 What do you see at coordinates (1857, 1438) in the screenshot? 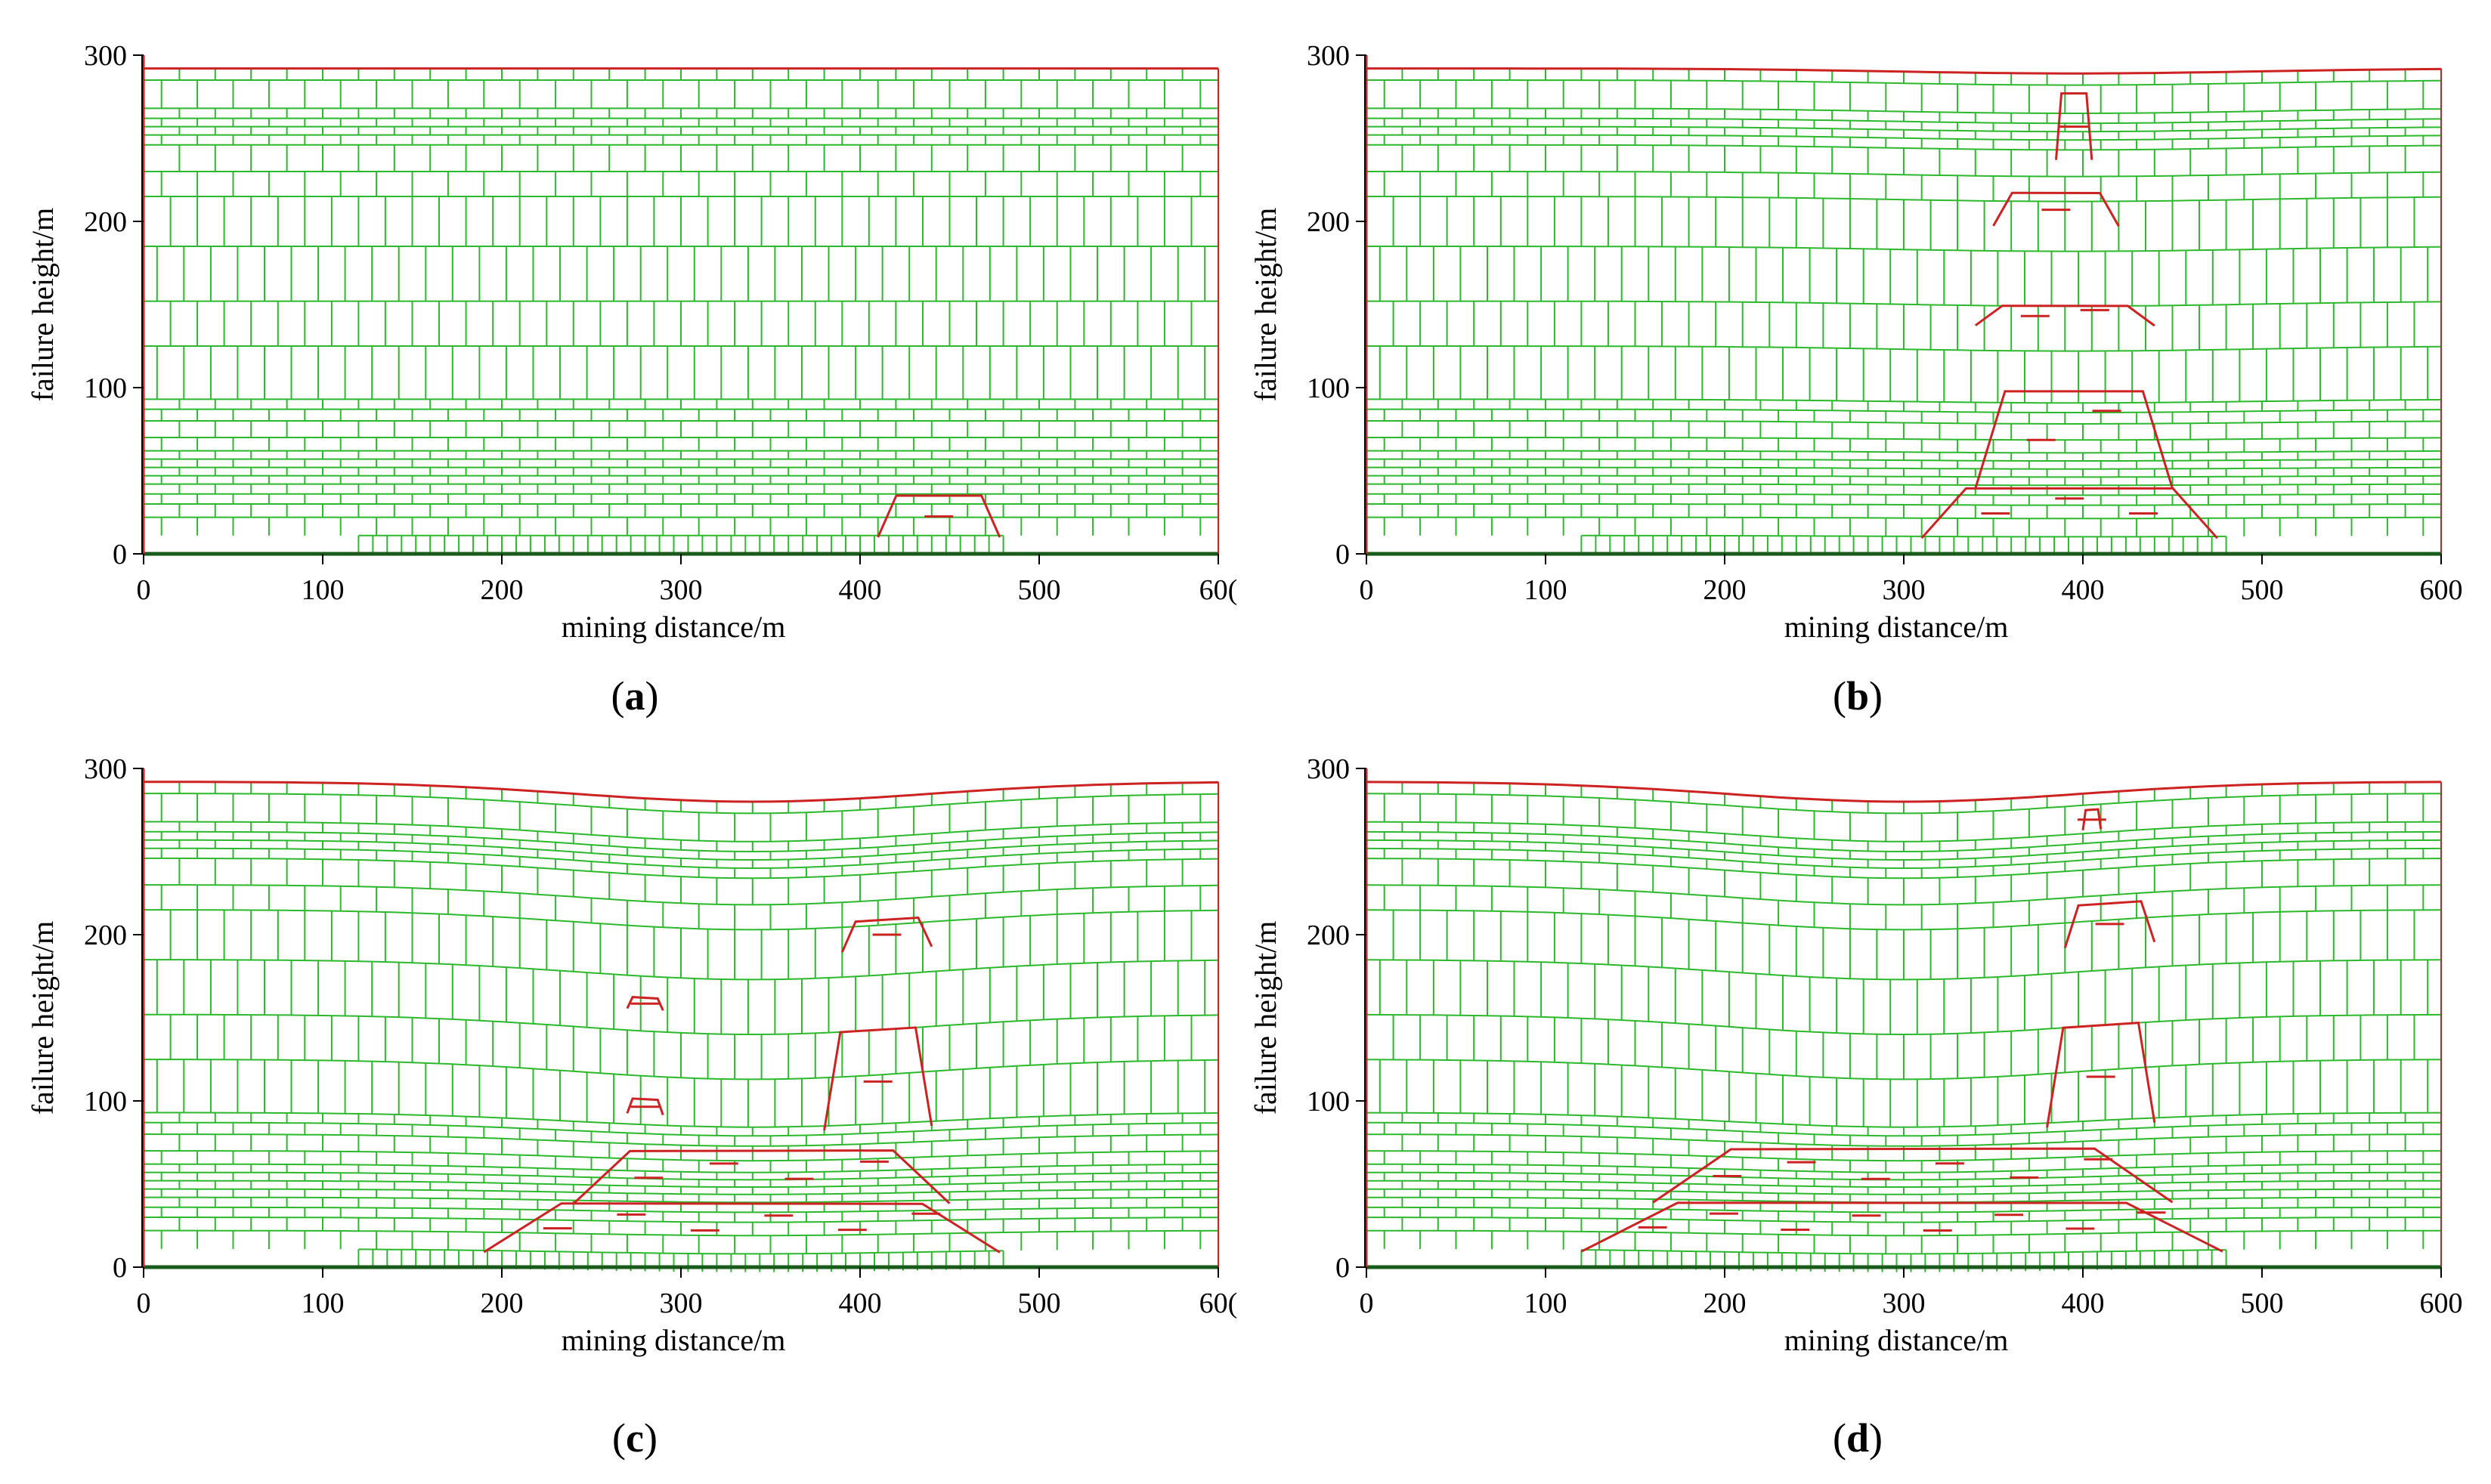
I see `caption-d: (d)` at bounding box center [1857, 1438].